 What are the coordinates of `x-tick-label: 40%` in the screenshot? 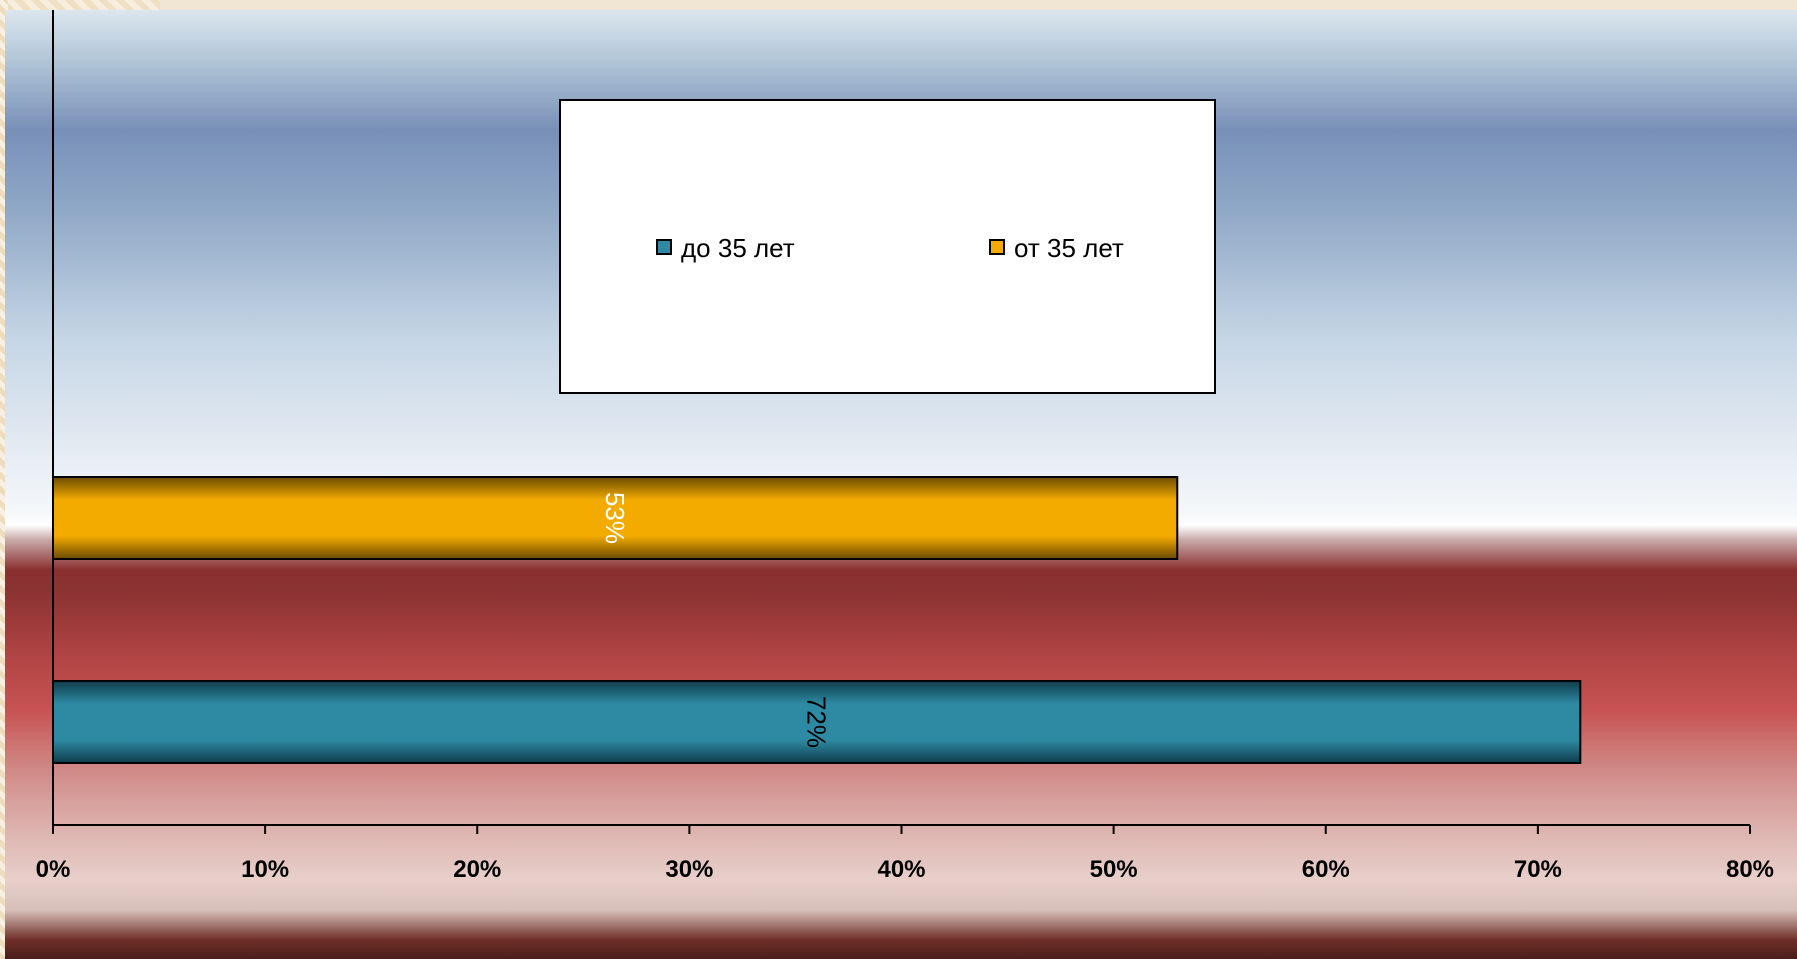 It's located at (901, 869).